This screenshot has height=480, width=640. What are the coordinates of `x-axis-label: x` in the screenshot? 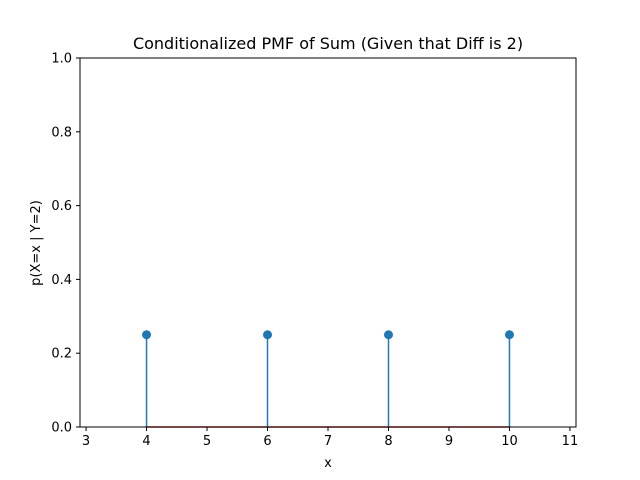 It's located at (328, 463).